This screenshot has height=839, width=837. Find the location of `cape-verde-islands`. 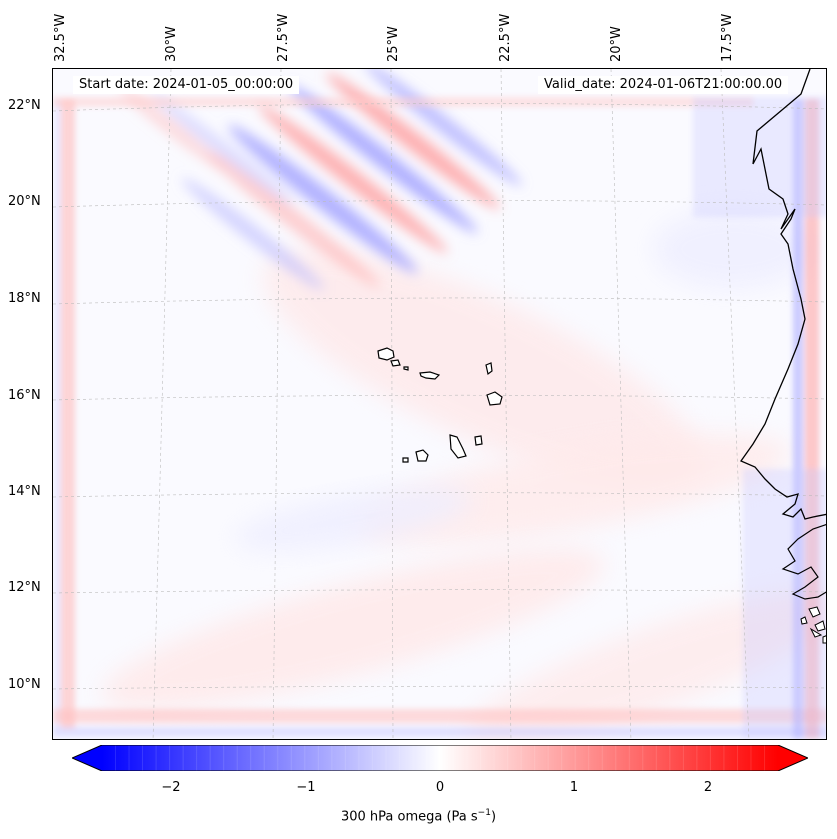

cape-verde-islands is located at coordinates (440, 405).